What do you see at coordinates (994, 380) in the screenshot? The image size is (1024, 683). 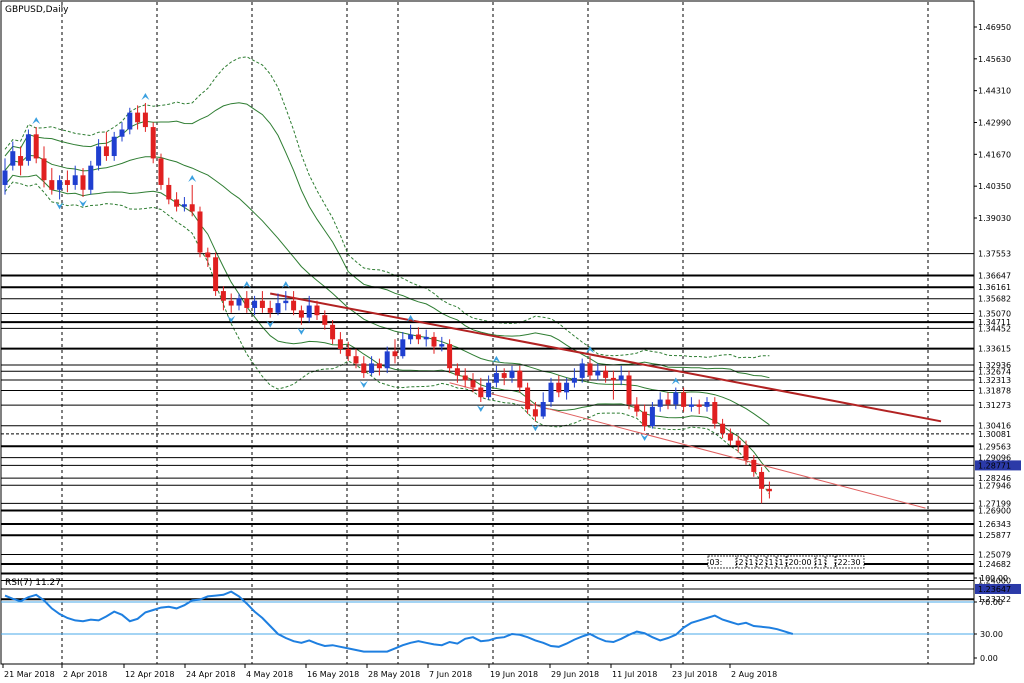 I see `level-label: 1.32313` at bounding box center [994, 380].